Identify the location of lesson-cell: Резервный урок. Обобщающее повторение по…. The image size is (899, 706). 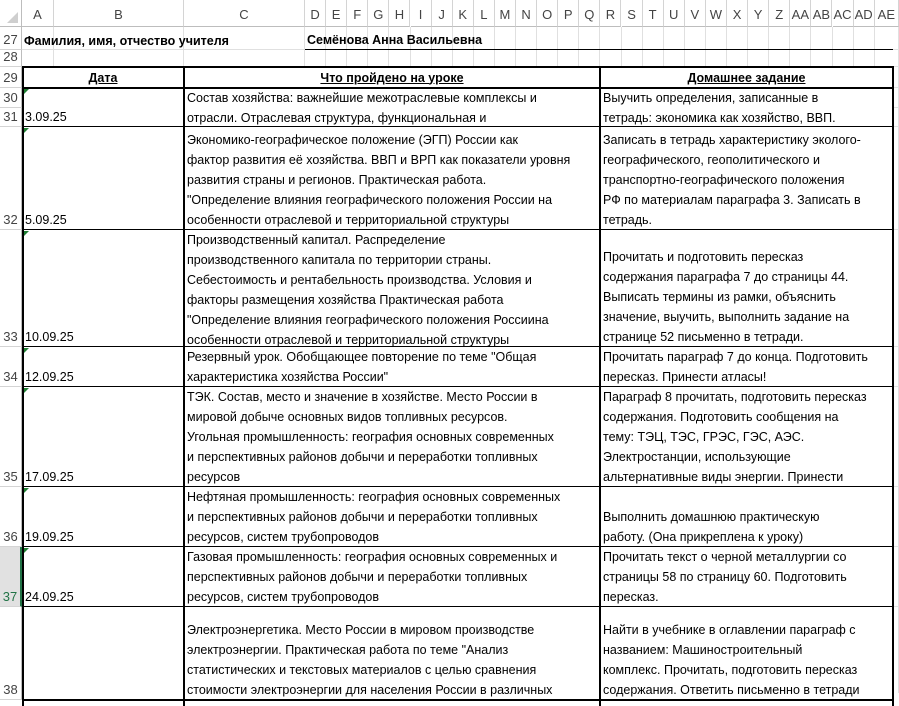
(392, 367).